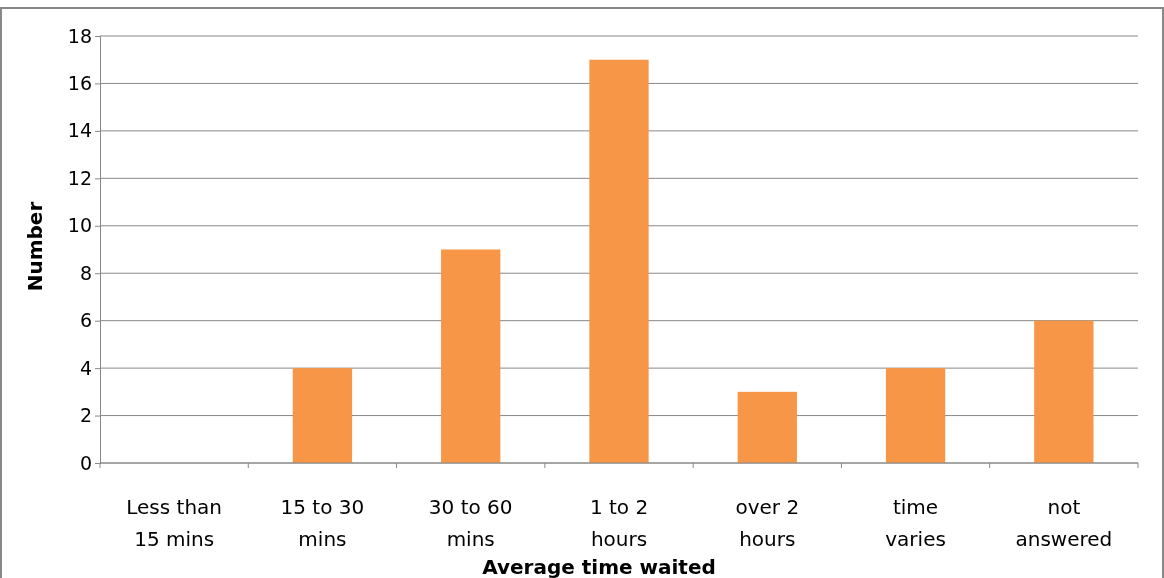  What do you see at coordinates (85, 367) in the screenshot?
I see `y-tick-label: 4` at bounding box center [85, 367].